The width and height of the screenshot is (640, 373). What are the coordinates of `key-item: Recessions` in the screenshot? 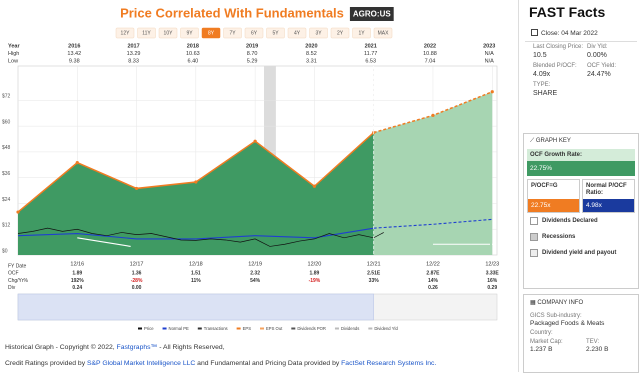 It's located at (581, 237).